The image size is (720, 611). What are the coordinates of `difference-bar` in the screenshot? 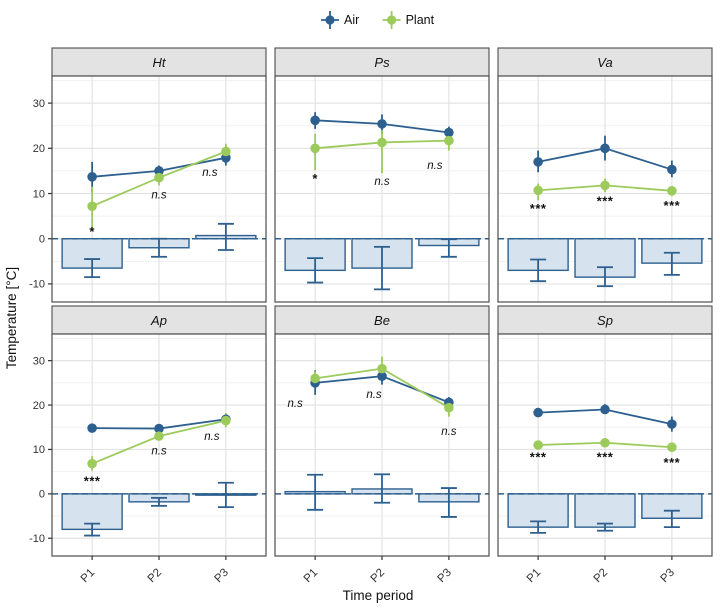 It's located at (605, 510).